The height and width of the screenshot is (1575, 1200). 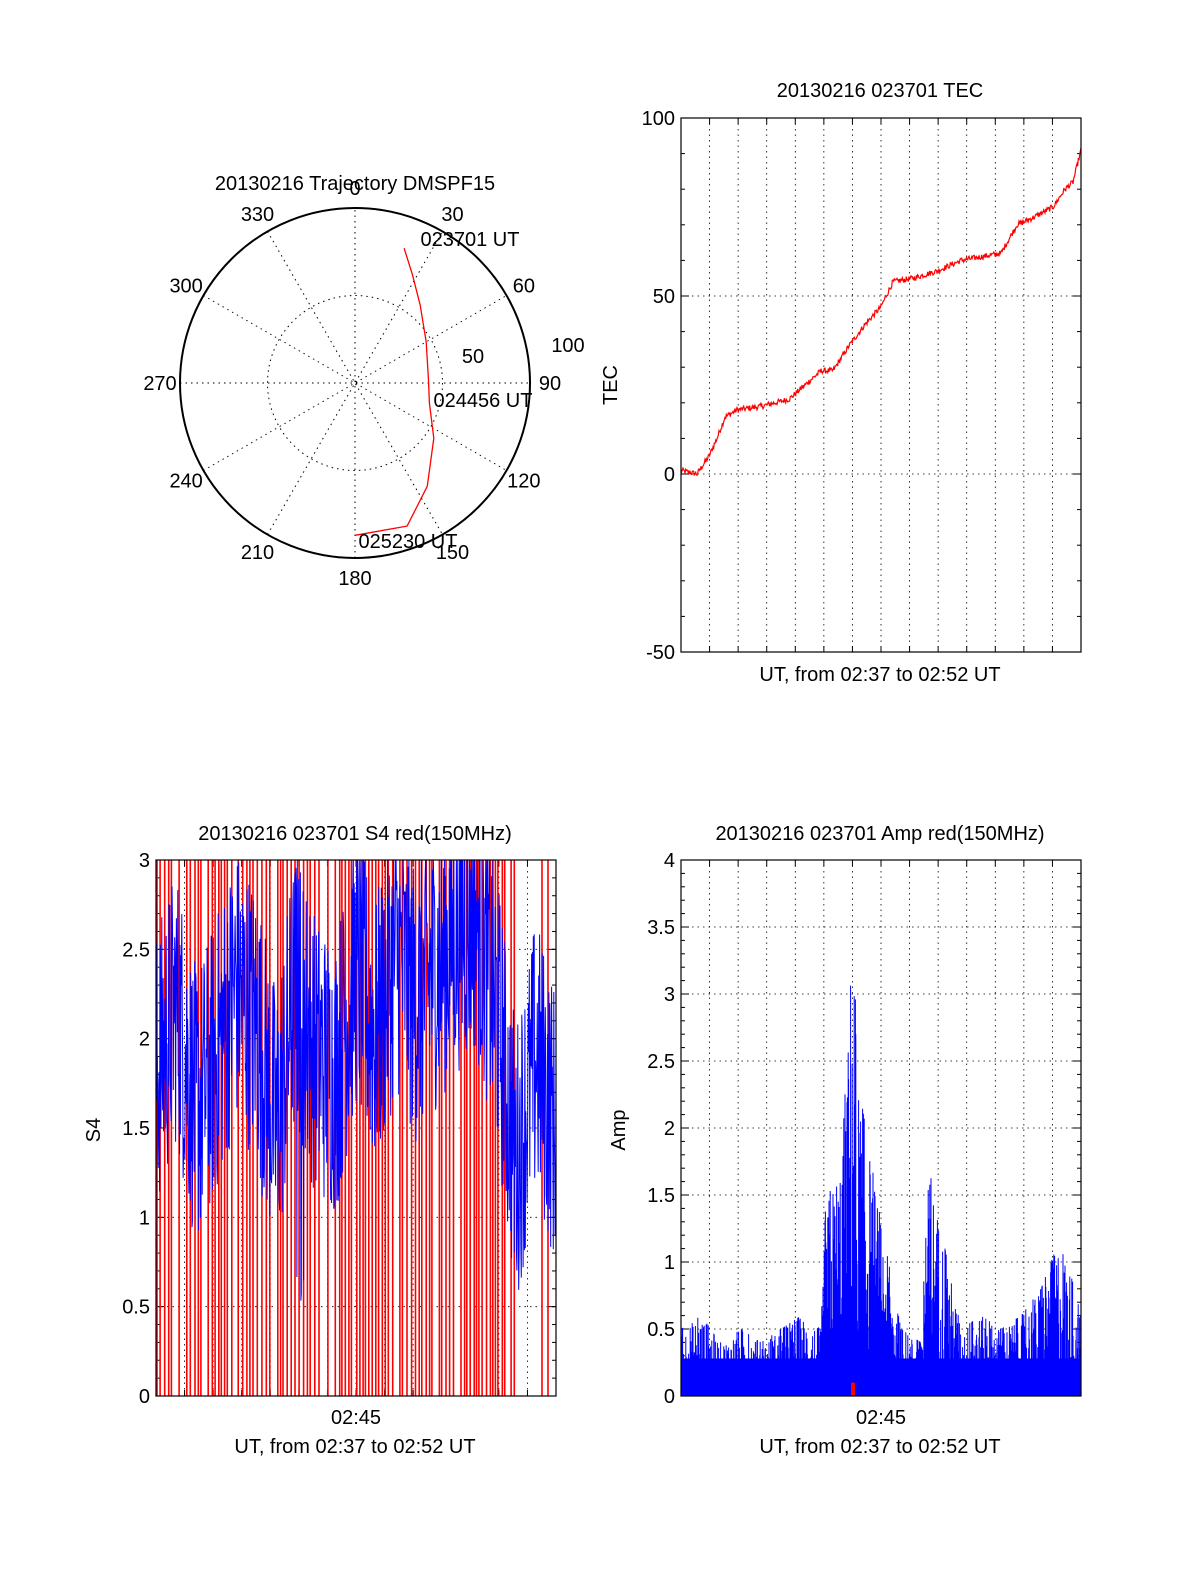 What do you see at coordinates (185, 482) in the screenshot?
I see `polar-azimuth-label: 240` at bounding box center [185, 482].